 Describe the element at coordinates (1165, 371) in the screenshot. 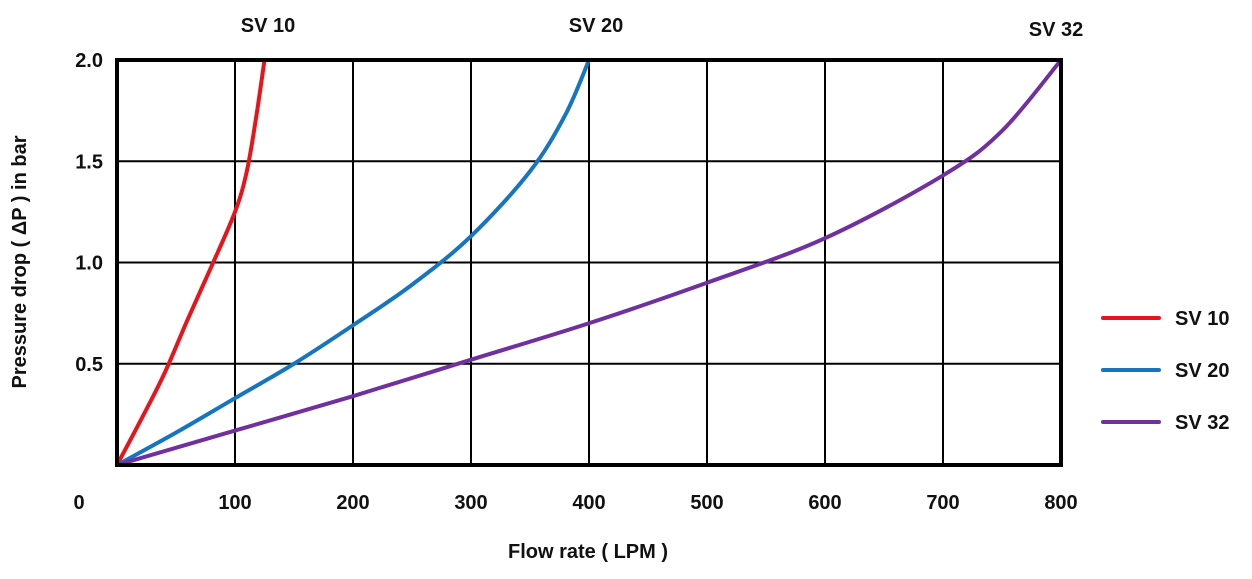

I see `legend: SV 10 SV 20 SV 32` at that location.